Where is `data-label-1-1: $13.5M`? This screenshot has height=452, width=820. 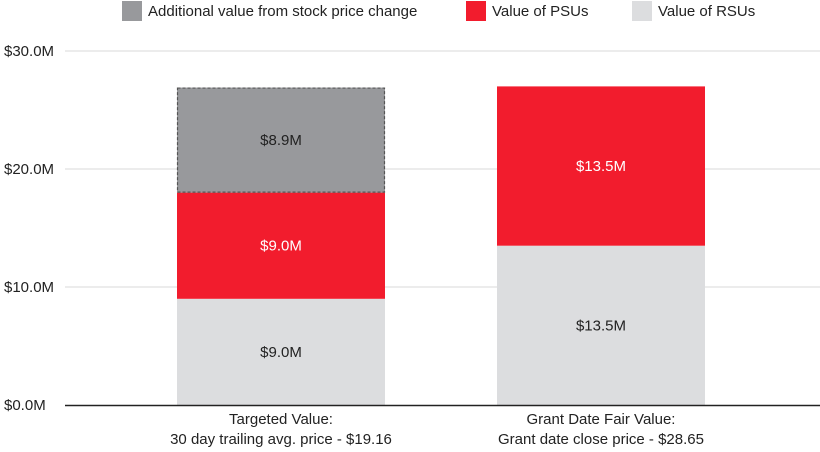
data-label-1-1: $13.5M is located at coordinates (601, 166).